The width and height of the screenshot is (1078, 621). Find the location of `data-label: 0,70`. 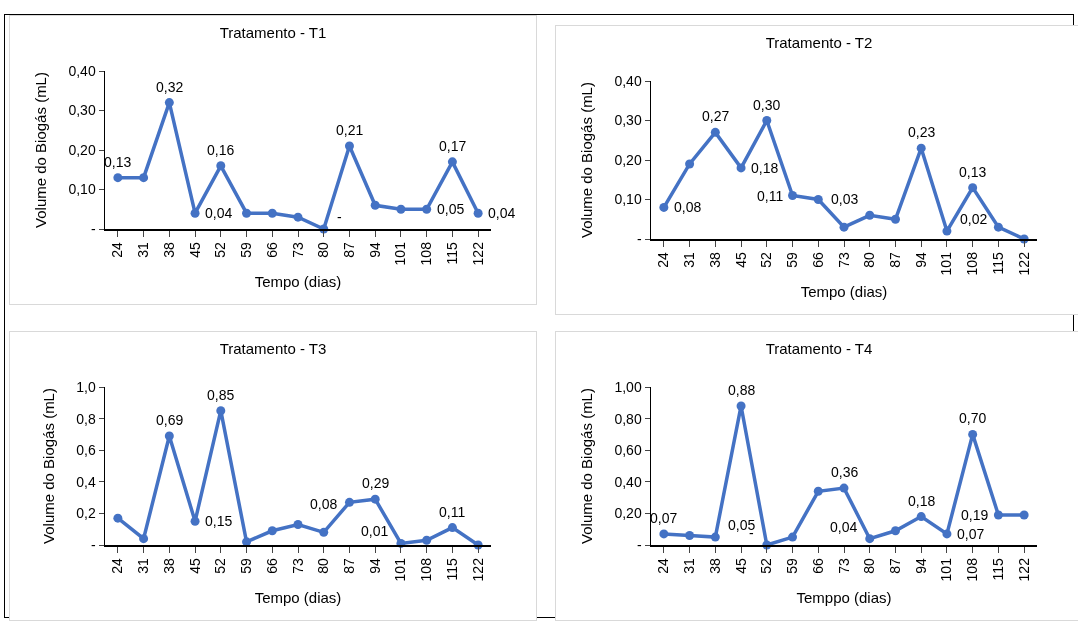

data-label: 0,70 is located at coordinates (973, 418).